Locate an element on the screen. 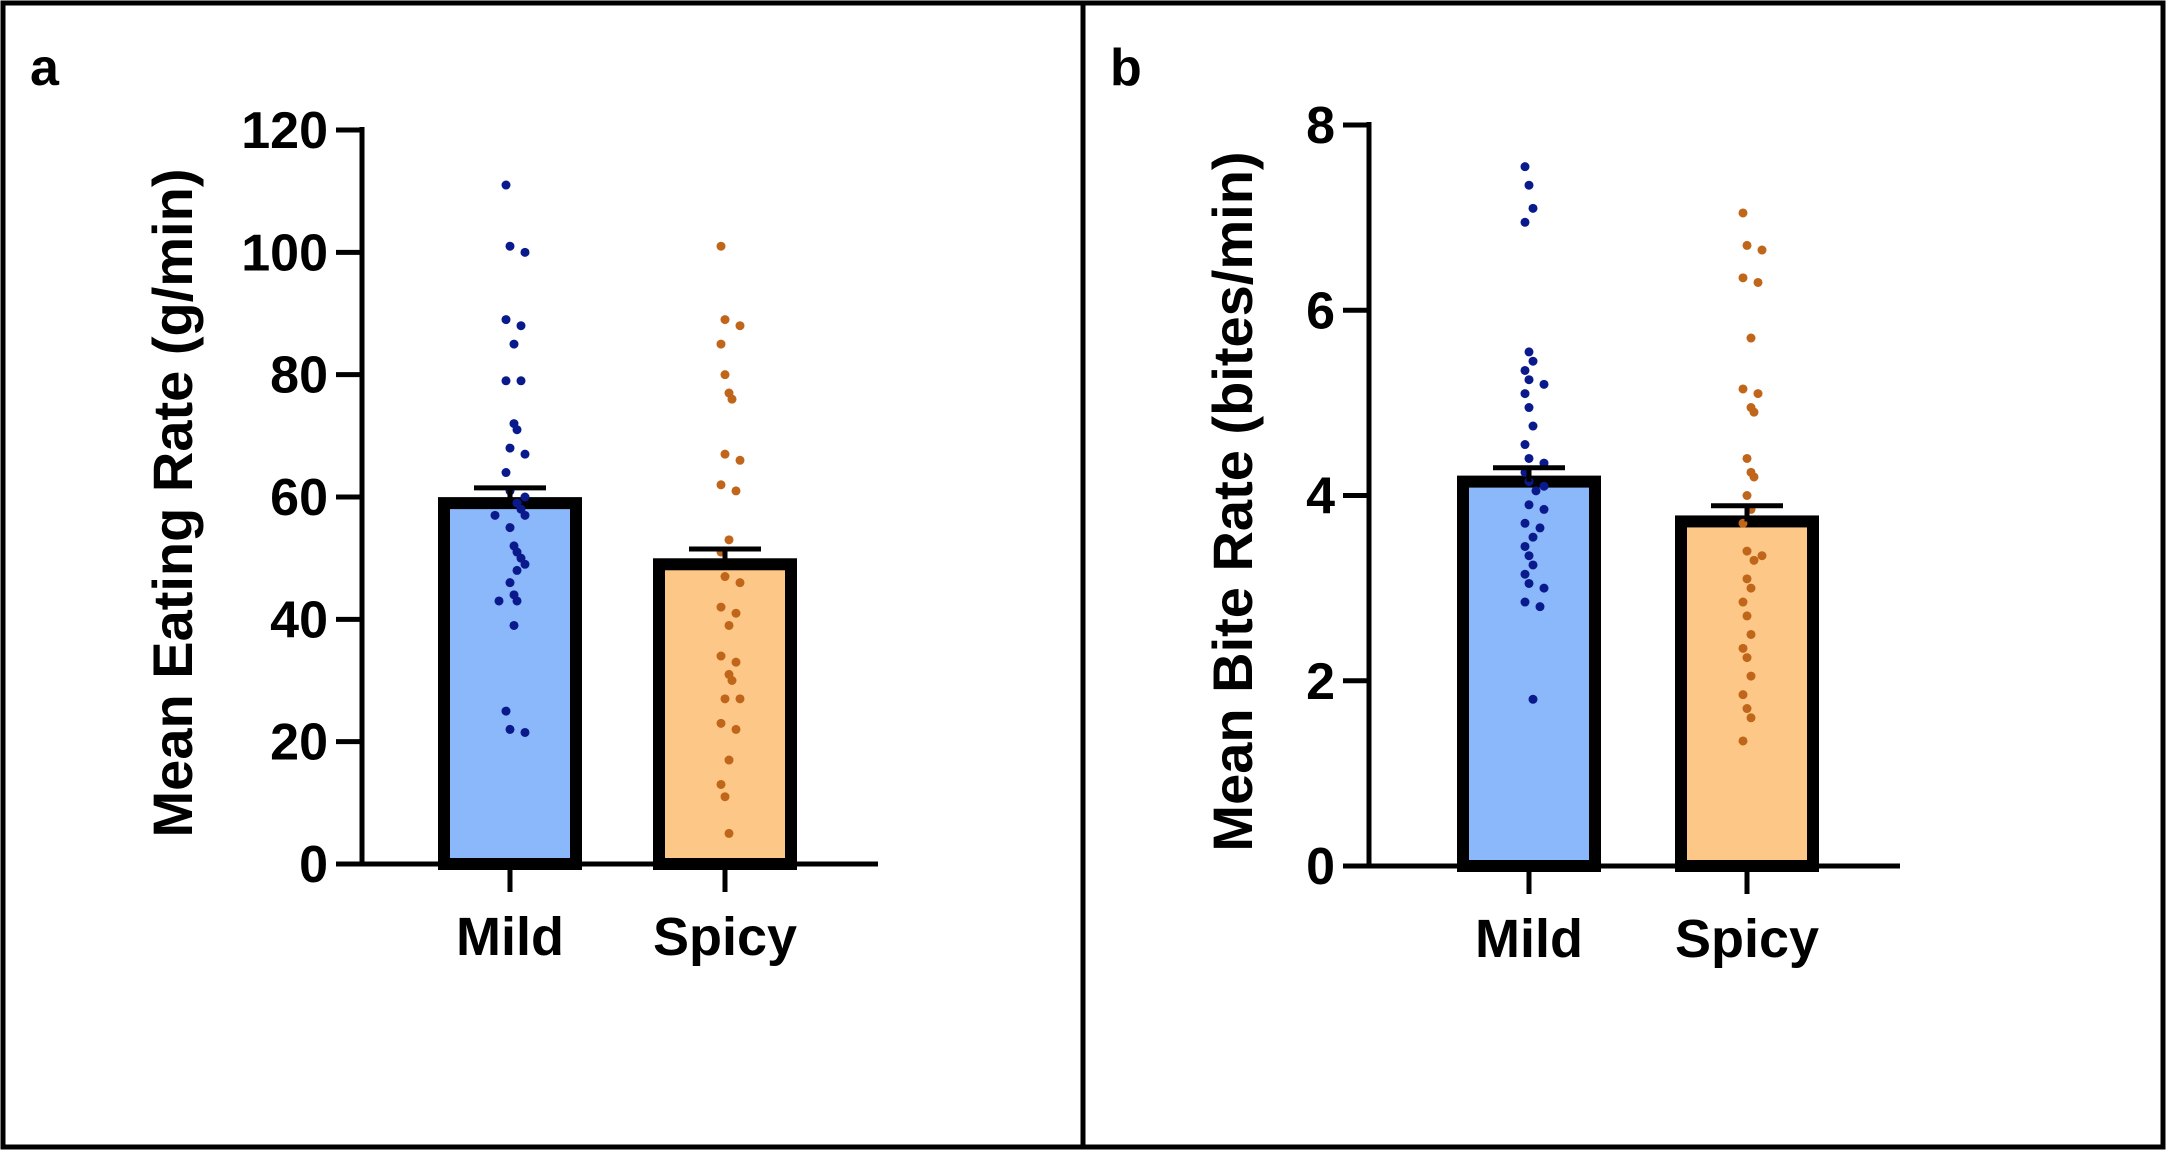  y-axis-label: Mean Bite Rate (bites/min) is located at coordinates (1232, 501).